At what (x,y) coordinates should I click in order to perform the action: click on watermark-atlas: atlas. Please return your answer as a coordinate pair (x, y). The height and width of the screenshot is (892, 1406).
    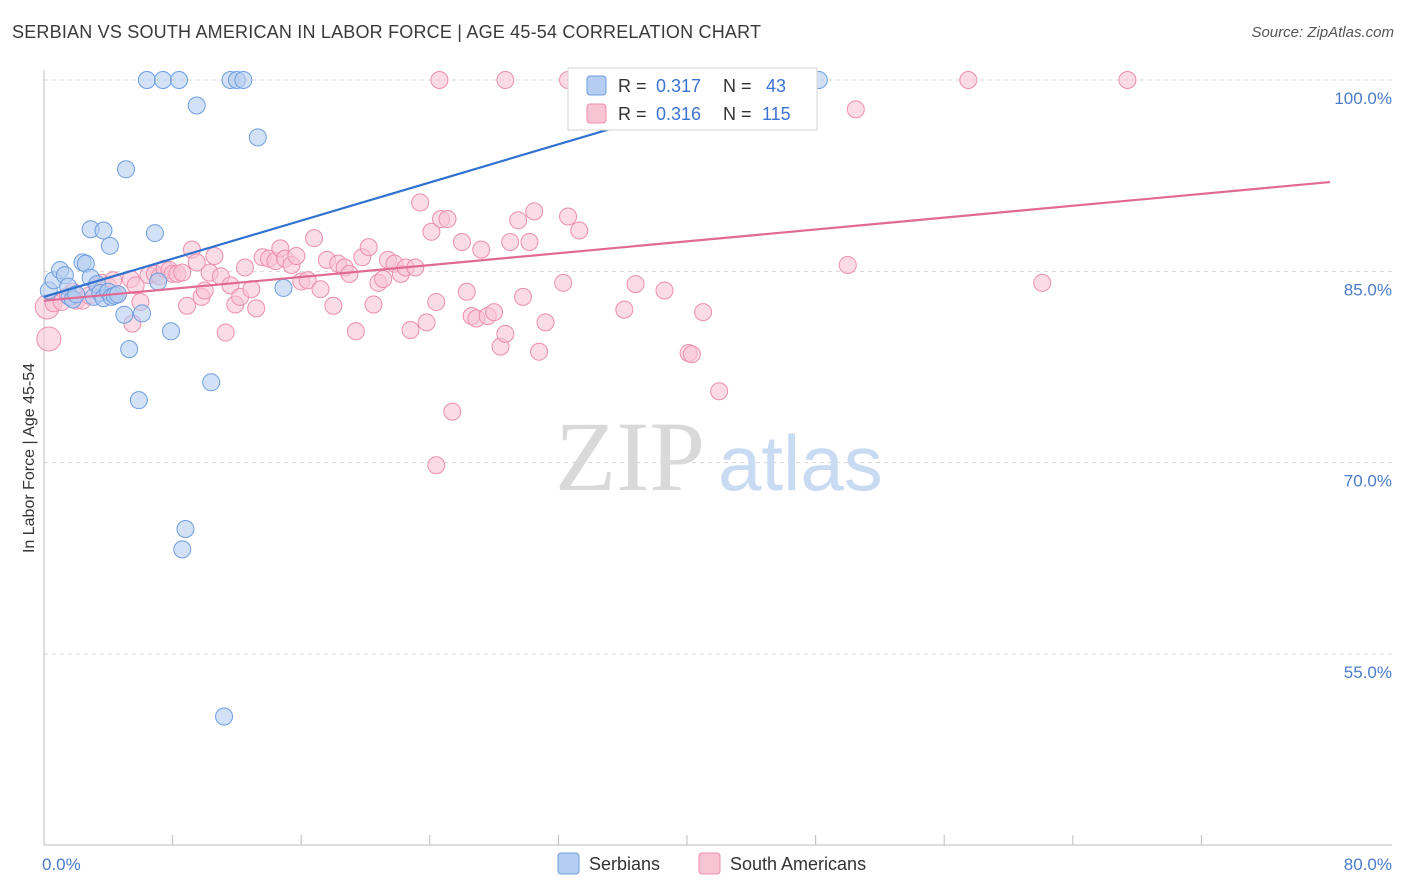
    Looking at the image, I should click on (800, 463).